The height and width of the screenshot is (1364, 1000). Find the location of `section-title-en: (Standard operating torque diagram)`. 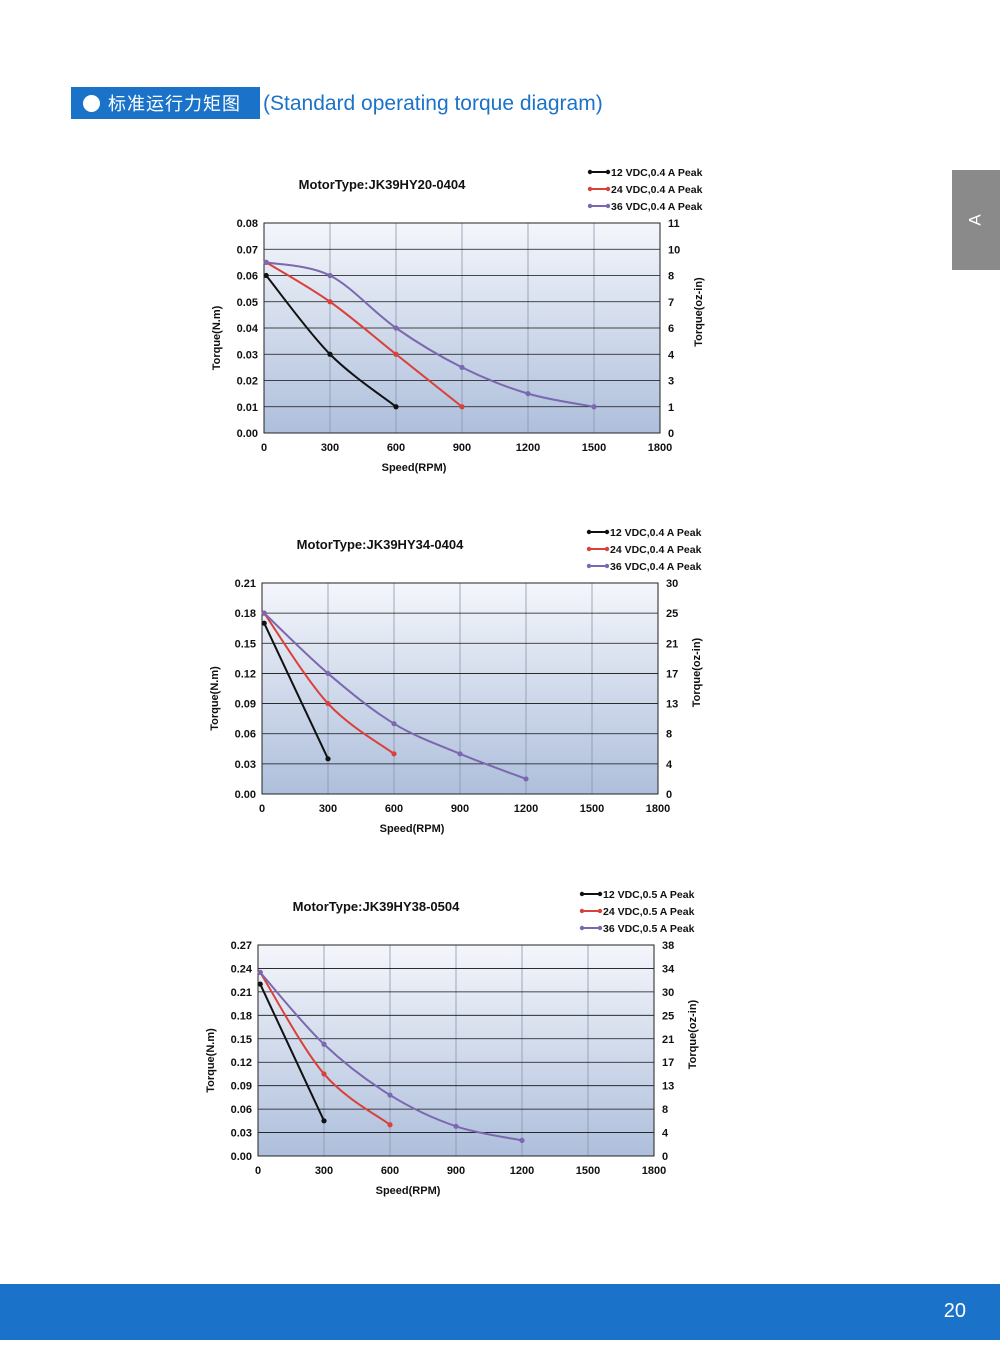

section-title-en: (Standard operating torque diagram) is located at coordinates (433, 103).